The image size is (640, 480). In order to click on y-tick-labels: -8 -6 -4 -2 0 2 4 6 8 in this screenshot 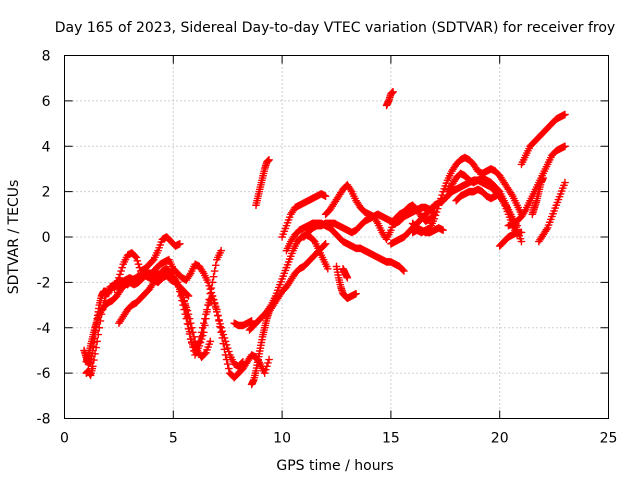, I will do `click(44, 238)`.